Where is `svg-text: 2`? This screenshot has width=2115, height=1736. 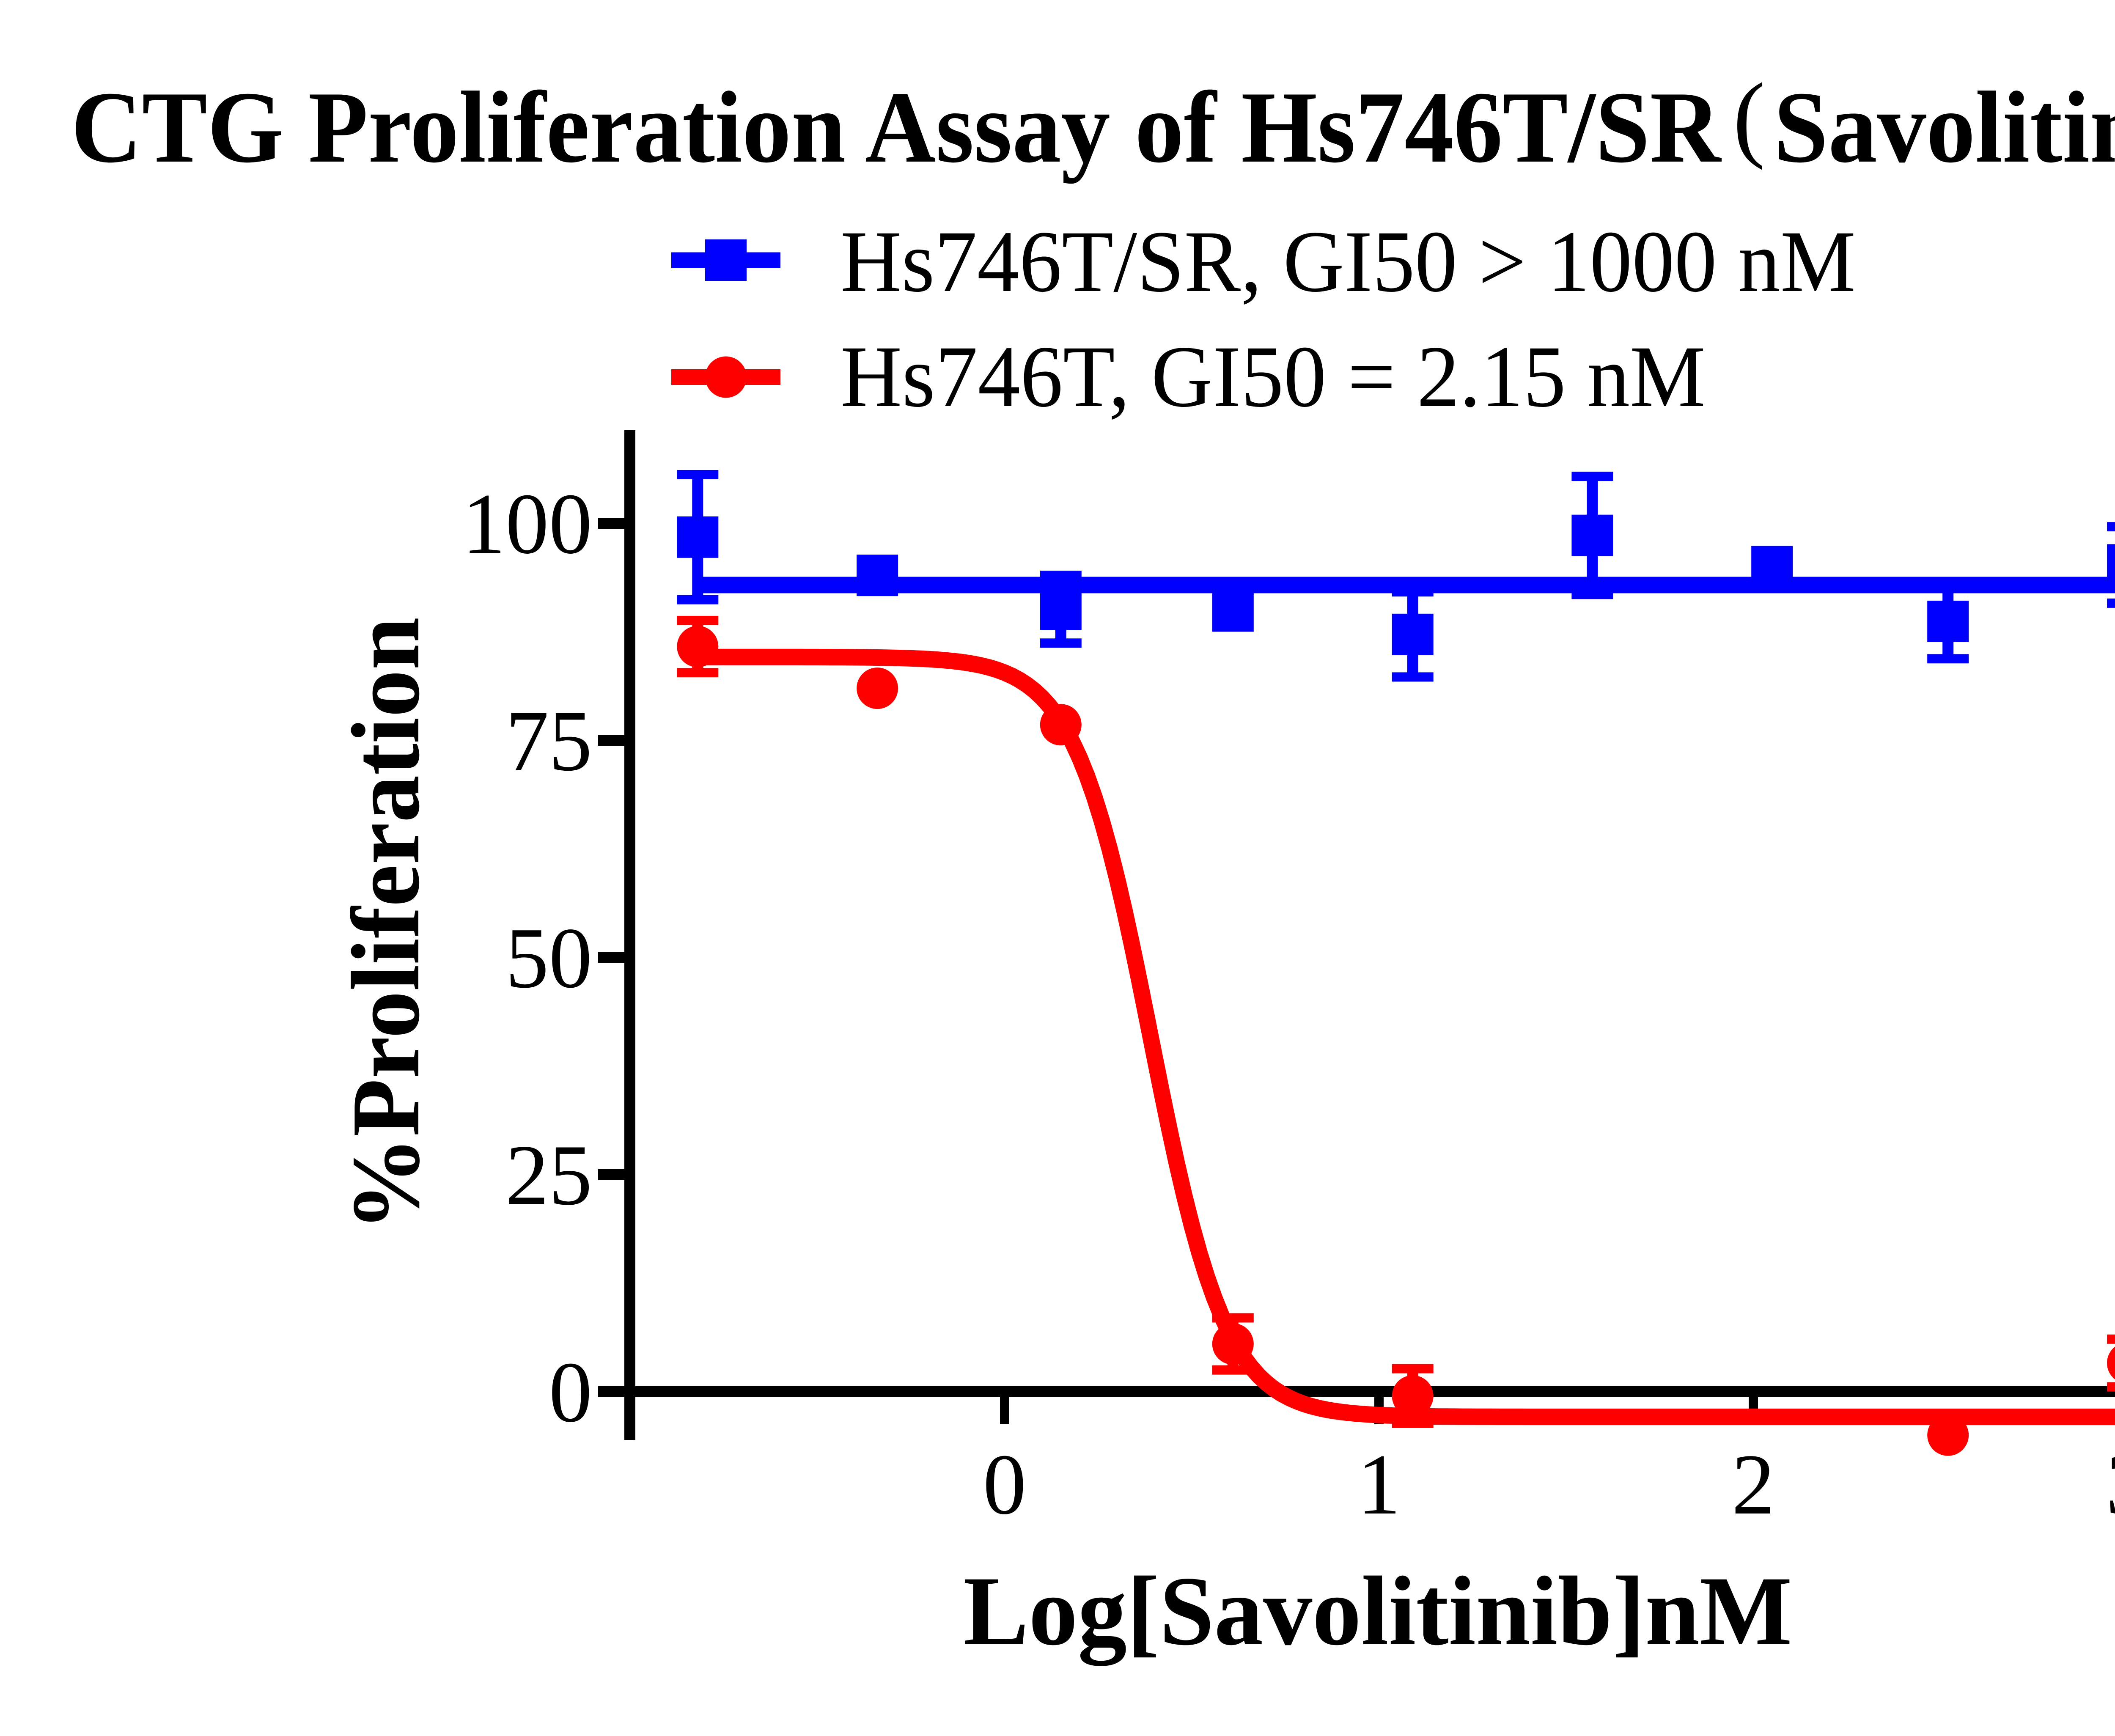 svg-text: 2 is located at coordinates (1753, 1485).